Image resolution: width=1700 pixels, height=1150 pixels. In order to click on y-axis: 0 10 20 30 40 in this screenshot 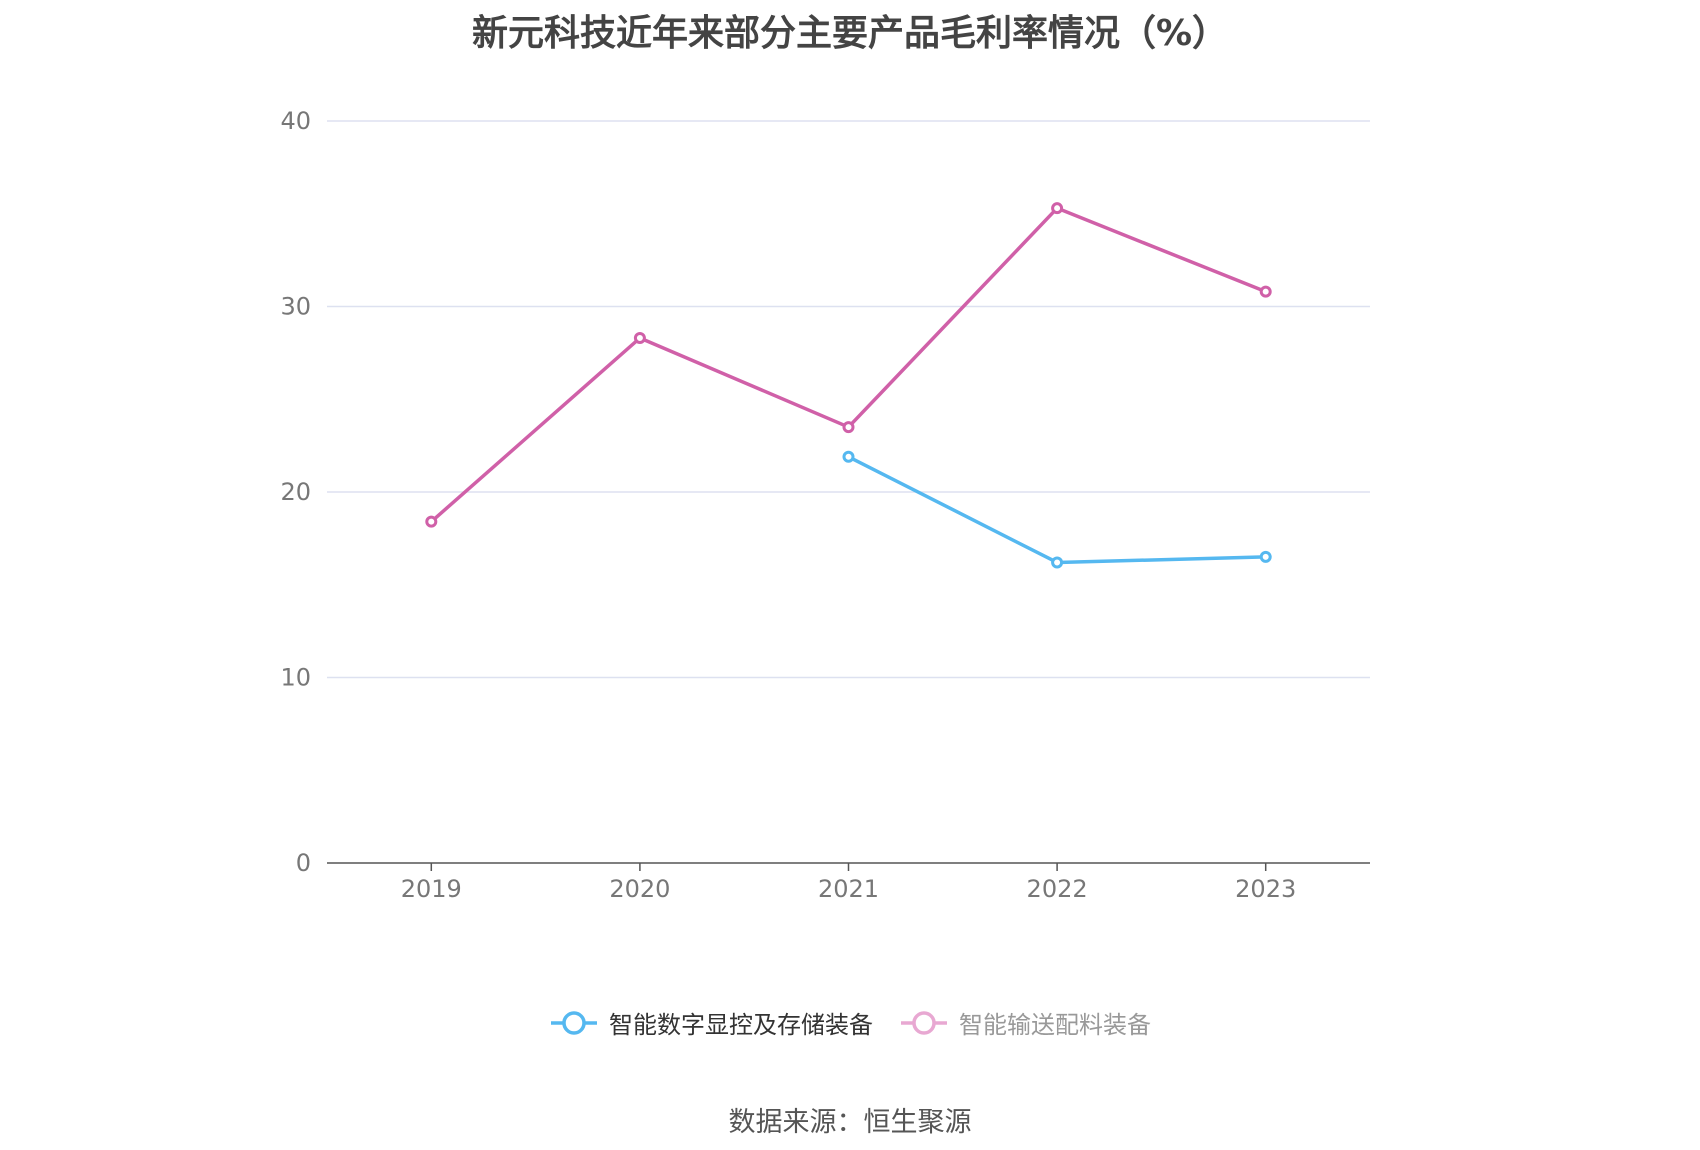, I will do `click(295, 492)`.